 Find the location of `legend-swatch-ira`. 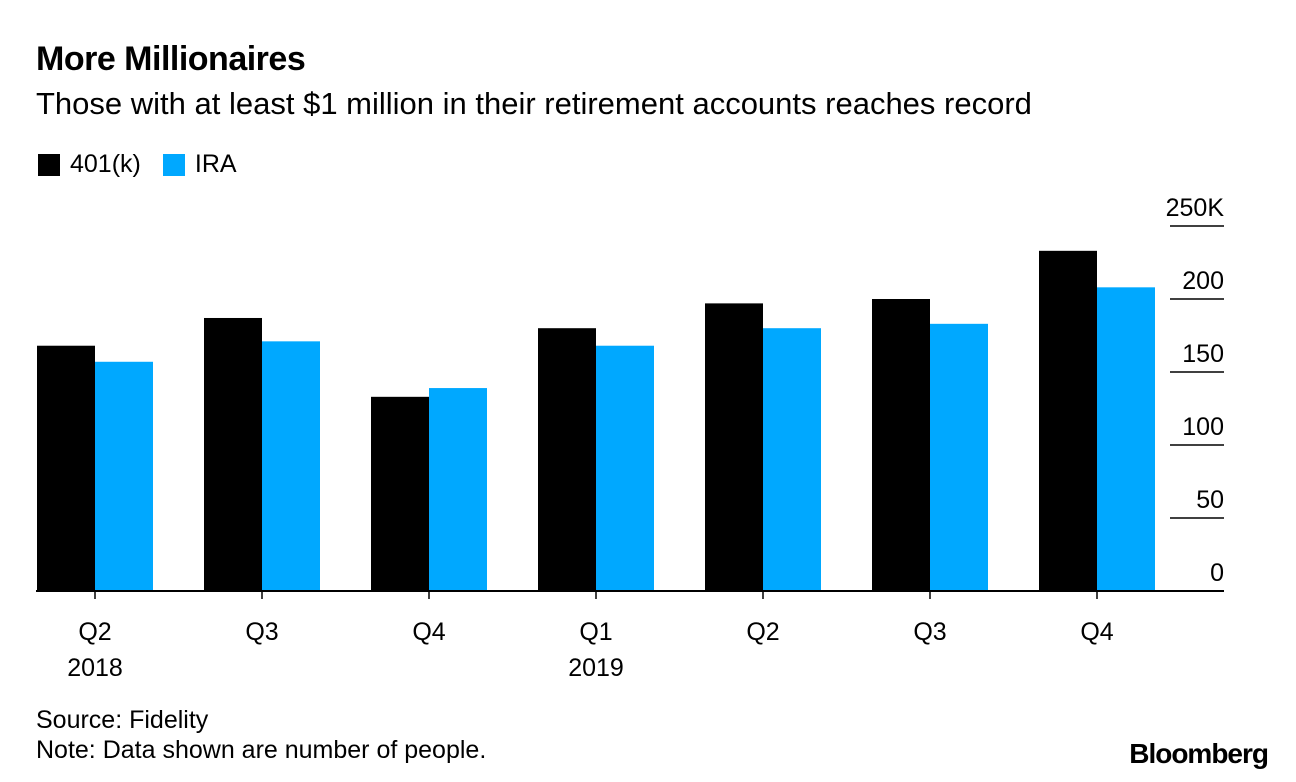

legend-swatch-ira is located at coordinates (173, 164).